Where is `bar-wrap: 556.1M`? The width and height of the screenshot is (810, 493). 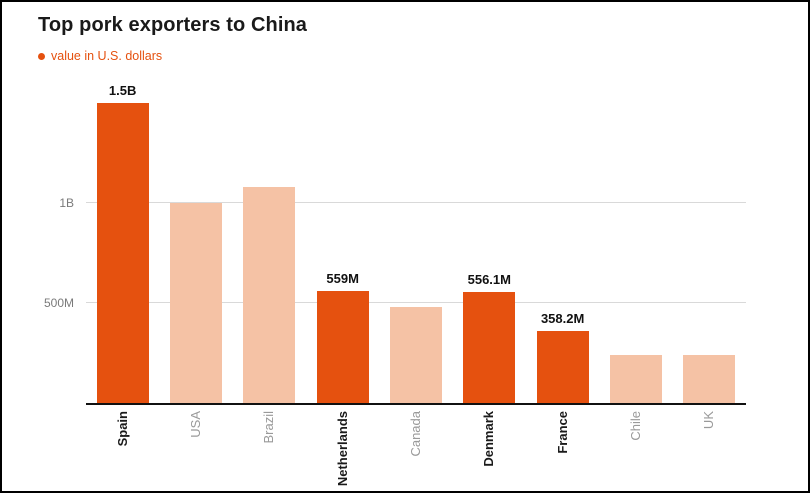
bar-wrap: 556.1M is located at coordinates (489, 337).